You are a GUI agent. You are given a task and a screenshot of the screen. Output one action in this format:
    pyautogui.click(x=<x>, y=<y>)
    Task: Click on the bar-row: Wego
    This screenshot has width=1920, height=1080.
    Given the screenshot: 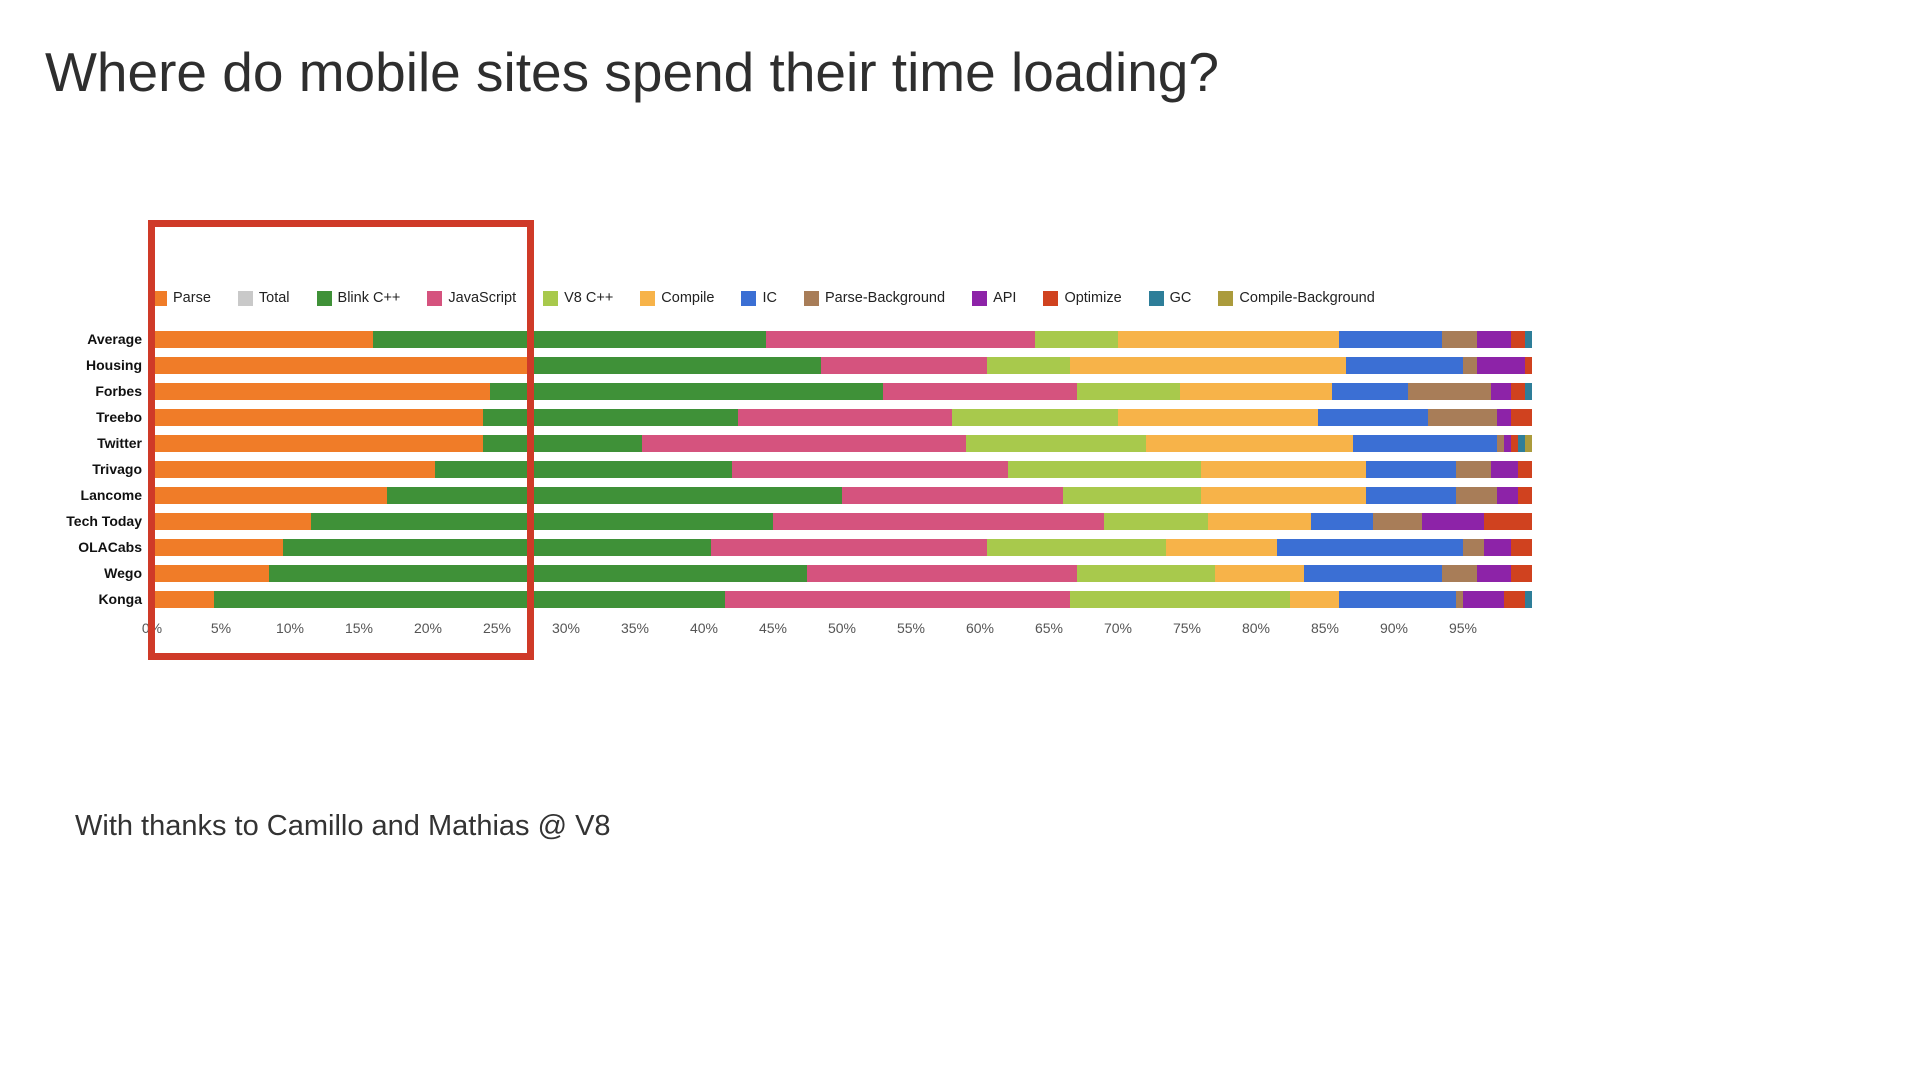 What is the action you would take?
    pyautogui.click(x=770, y=573)
    